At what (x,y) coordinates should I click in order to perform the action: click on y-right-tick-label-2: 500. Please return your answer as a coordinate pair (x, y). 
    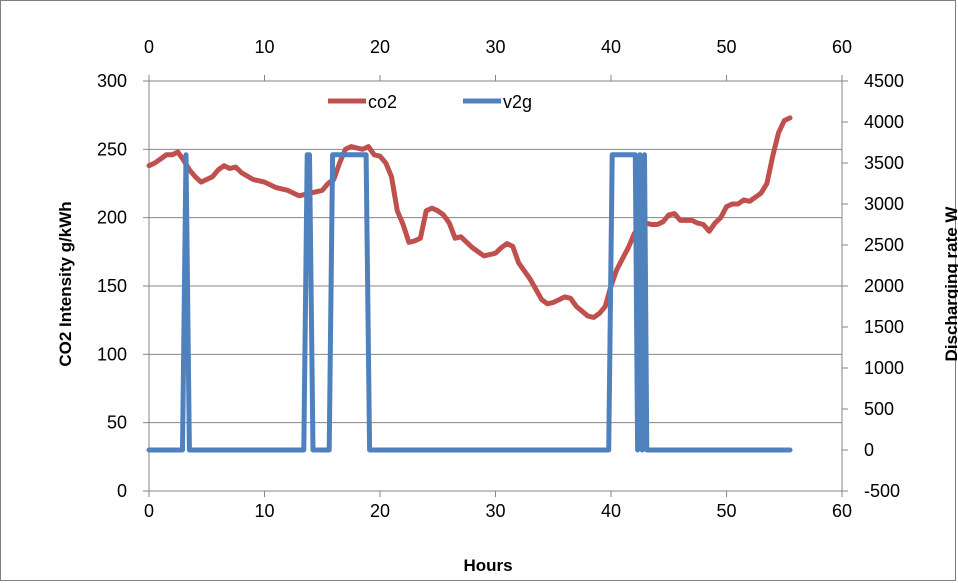
    Looking at the image, I should click on (879, 409).